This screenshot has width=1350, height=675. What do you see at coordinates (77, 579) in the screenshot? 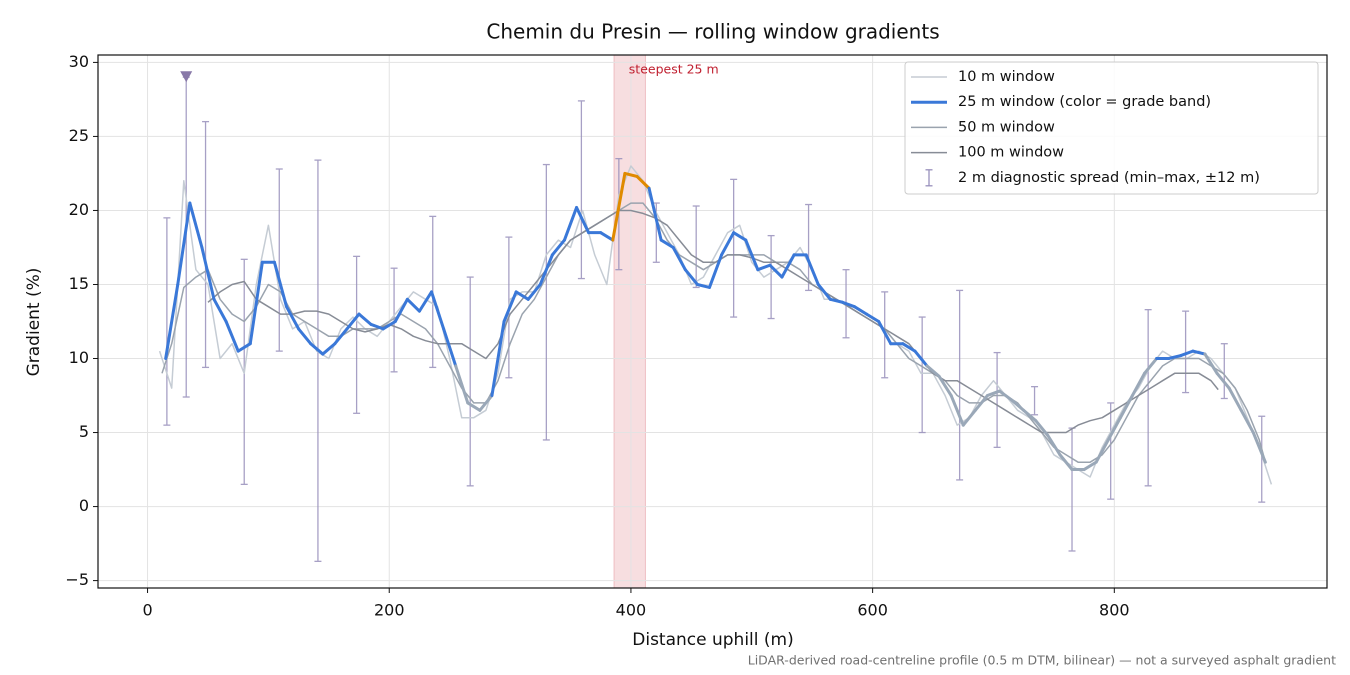
I see `y-tick-label: −5` at bounding box center [77, 579].